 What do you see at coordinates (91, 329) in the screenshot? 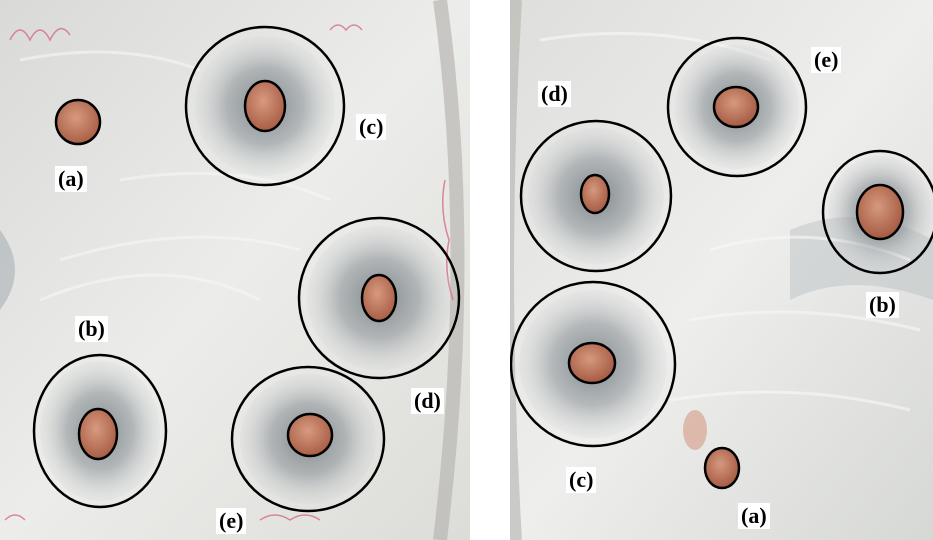
I see `left-label-b: (b)` at bounding box center [91, 329].